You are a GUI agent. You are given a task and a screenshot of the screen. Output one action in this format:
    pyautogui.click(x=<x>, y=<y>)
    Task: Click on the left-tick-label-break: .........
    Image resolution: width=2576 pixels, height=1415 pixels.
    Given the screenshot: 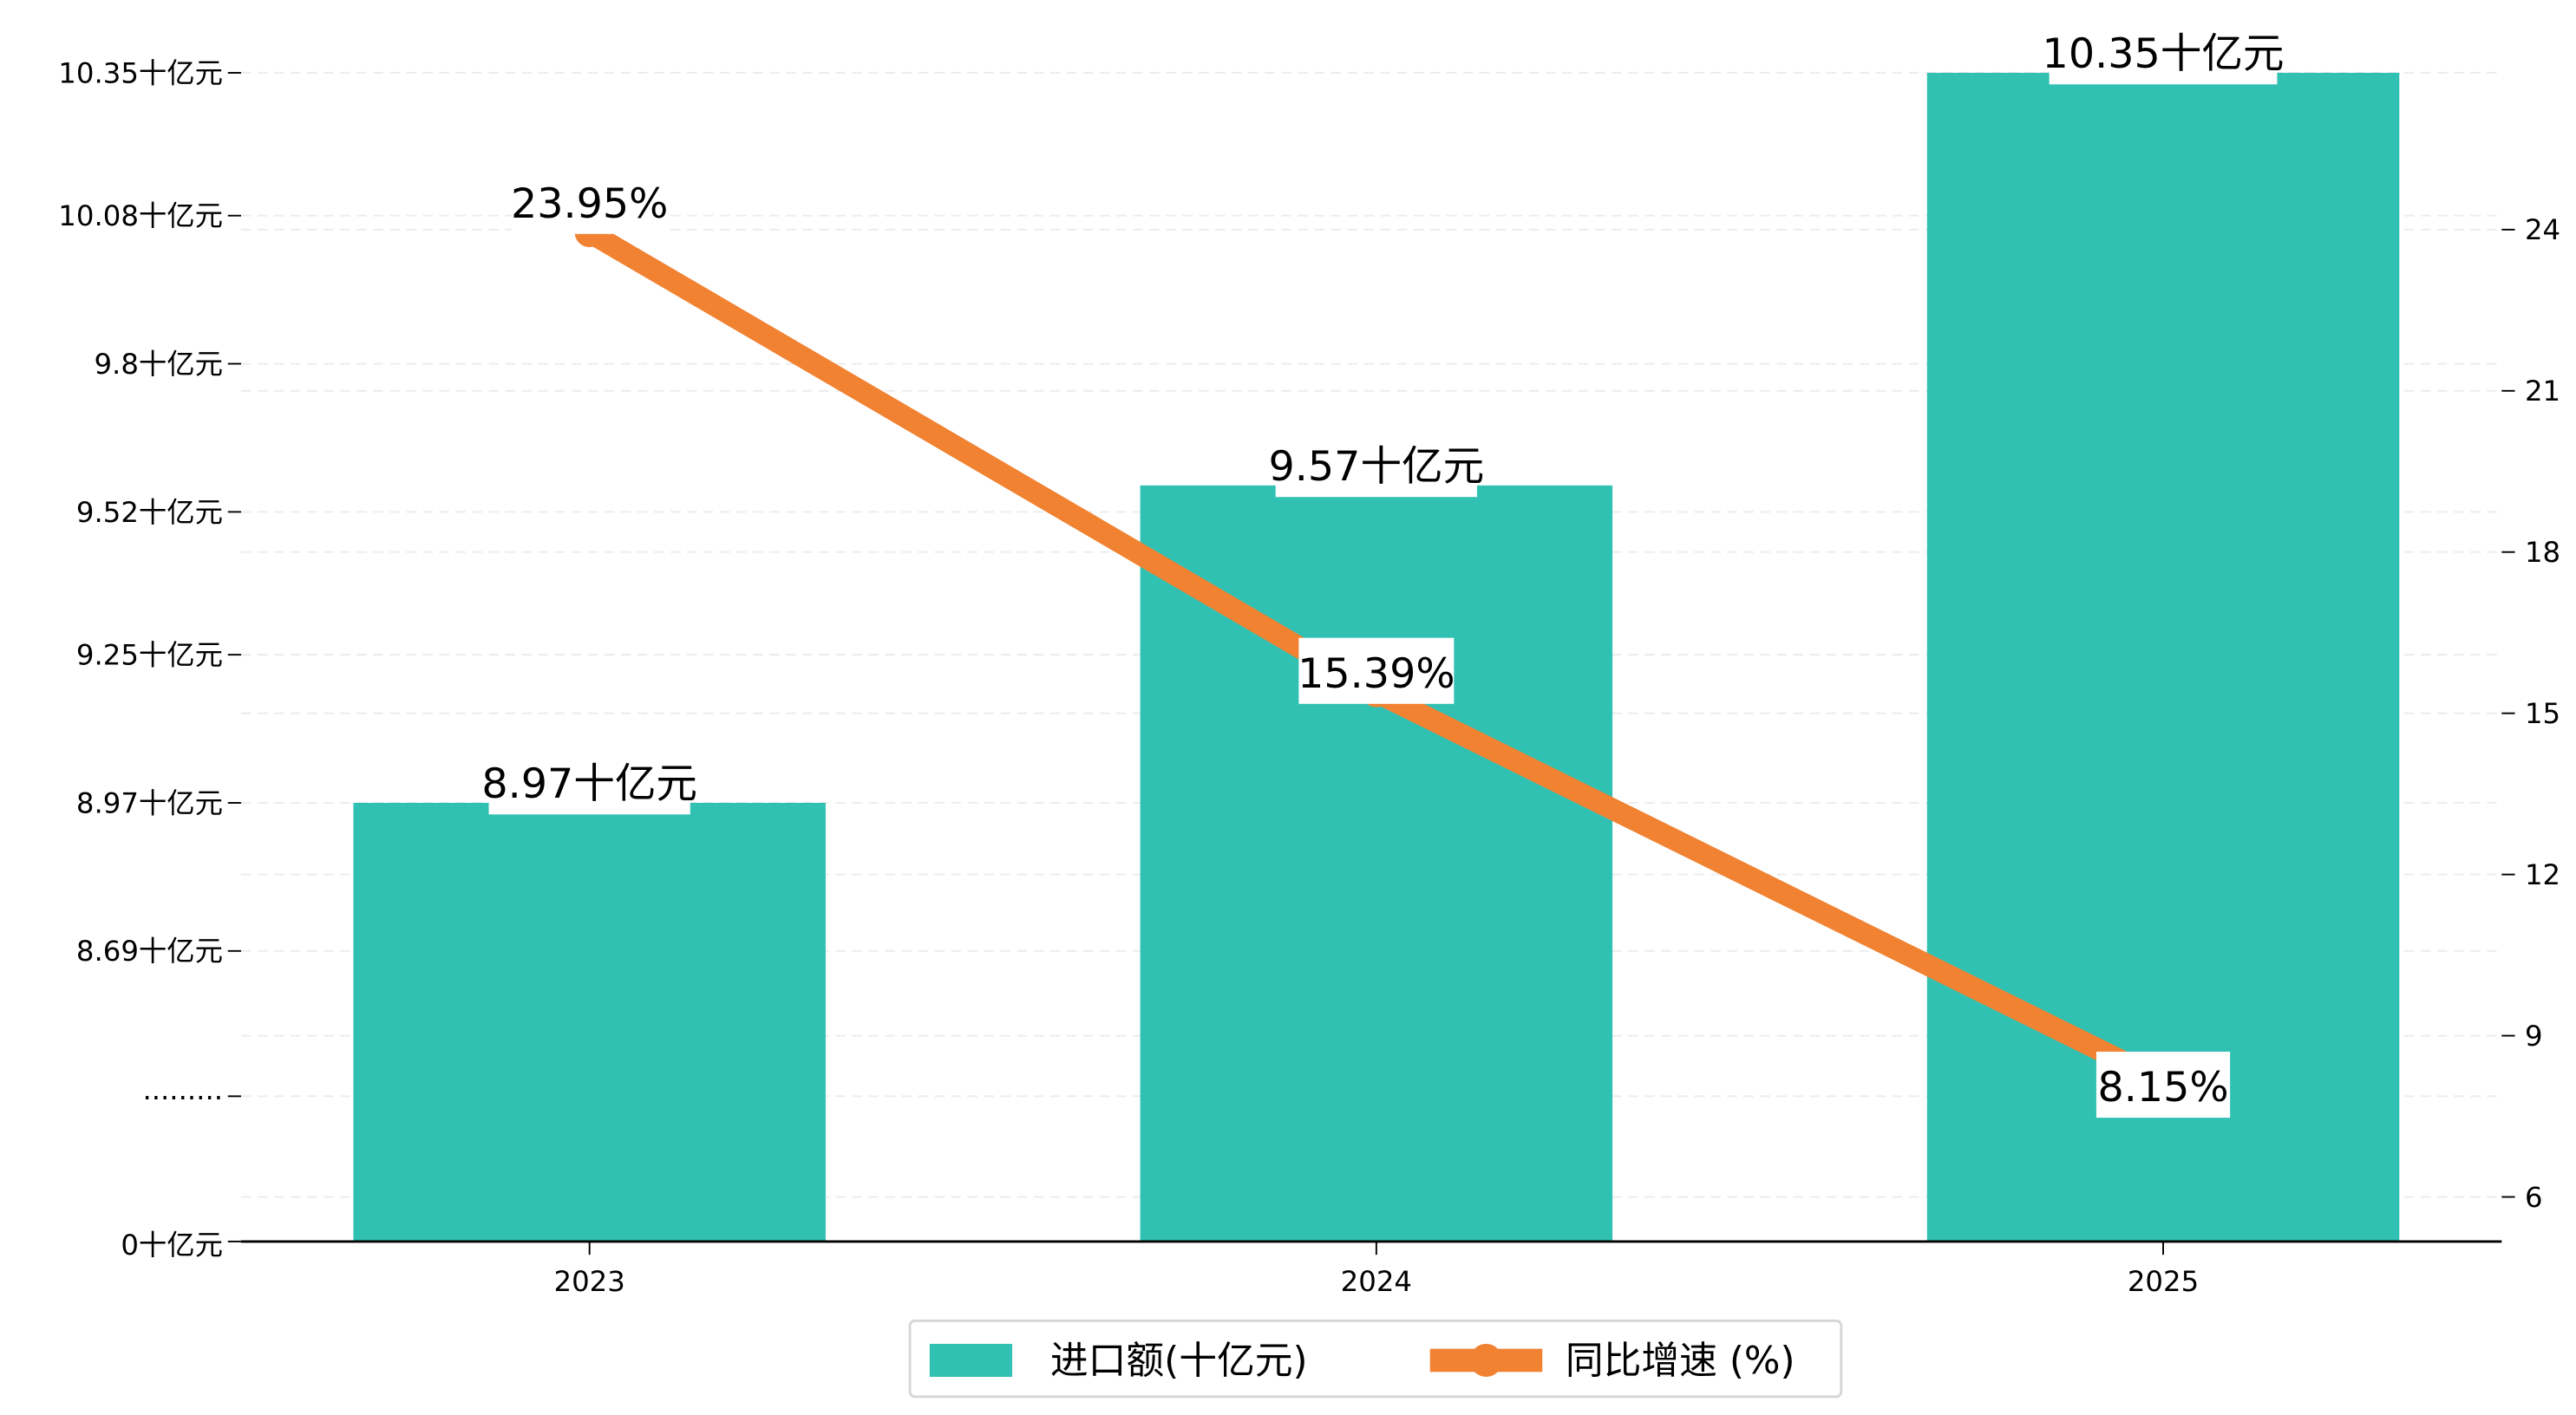 What is the action you would take?
    pyautogui.click(x=182, y=1089)
    